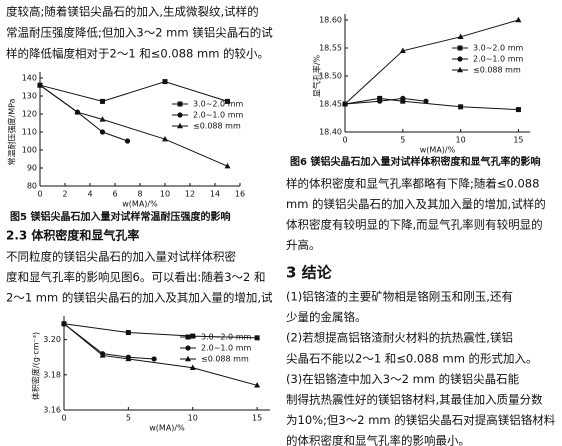 This screenshot has width=562, height=446. What do you see at coordinates (330, 132) in the screenshot?
I see `y-tick-label: 18.40` at bounding box center [330, 132].